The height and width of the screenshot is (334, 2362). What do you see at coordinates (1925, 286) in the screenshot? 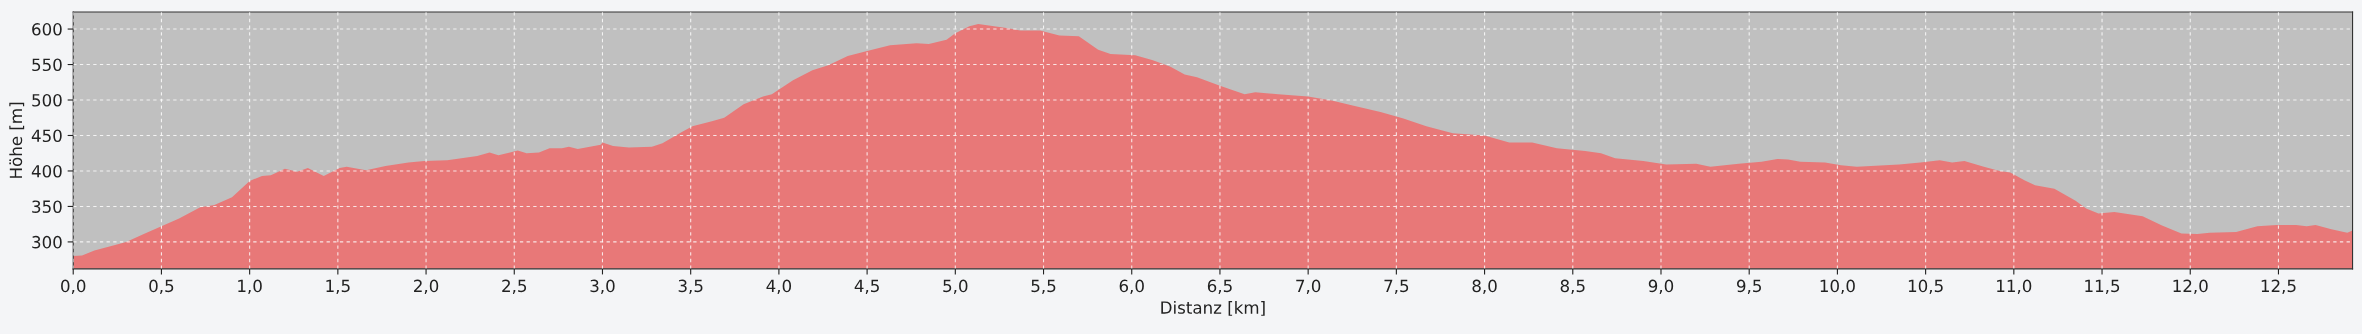
I see `x-tick-label: 10,5` at bounding box center [1925, 286].